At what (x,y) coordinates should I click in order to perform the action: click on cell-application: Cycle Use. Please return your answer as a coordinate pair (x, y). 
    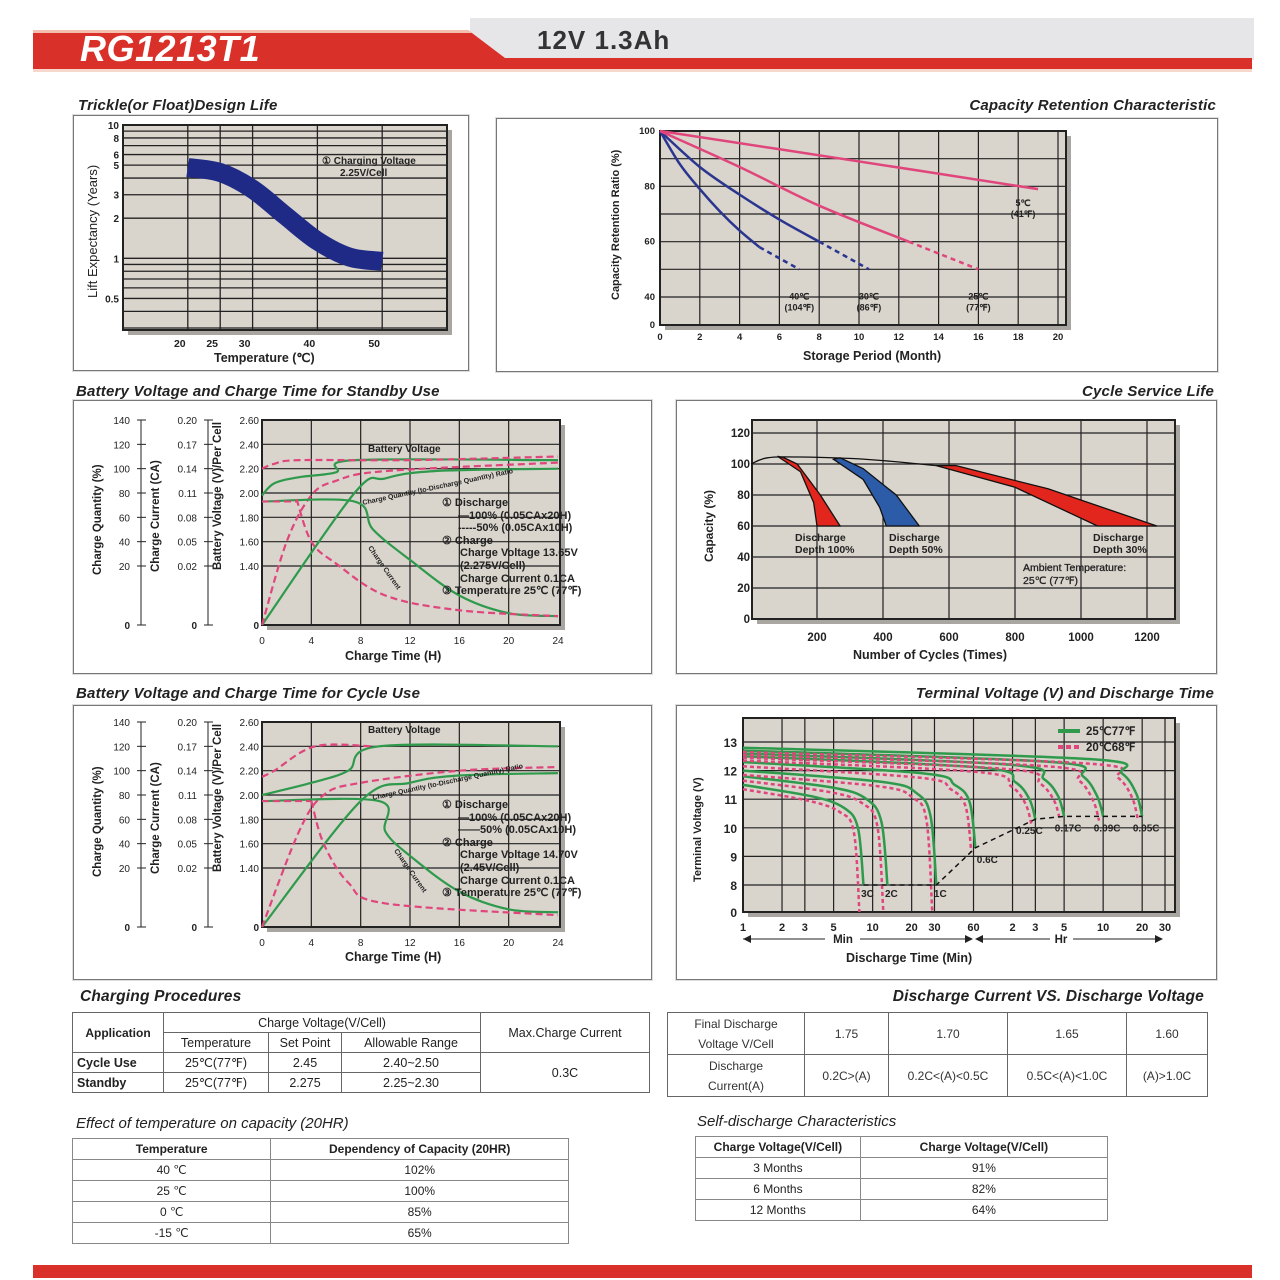
    Looking at the image, I should click on (118, 1062).